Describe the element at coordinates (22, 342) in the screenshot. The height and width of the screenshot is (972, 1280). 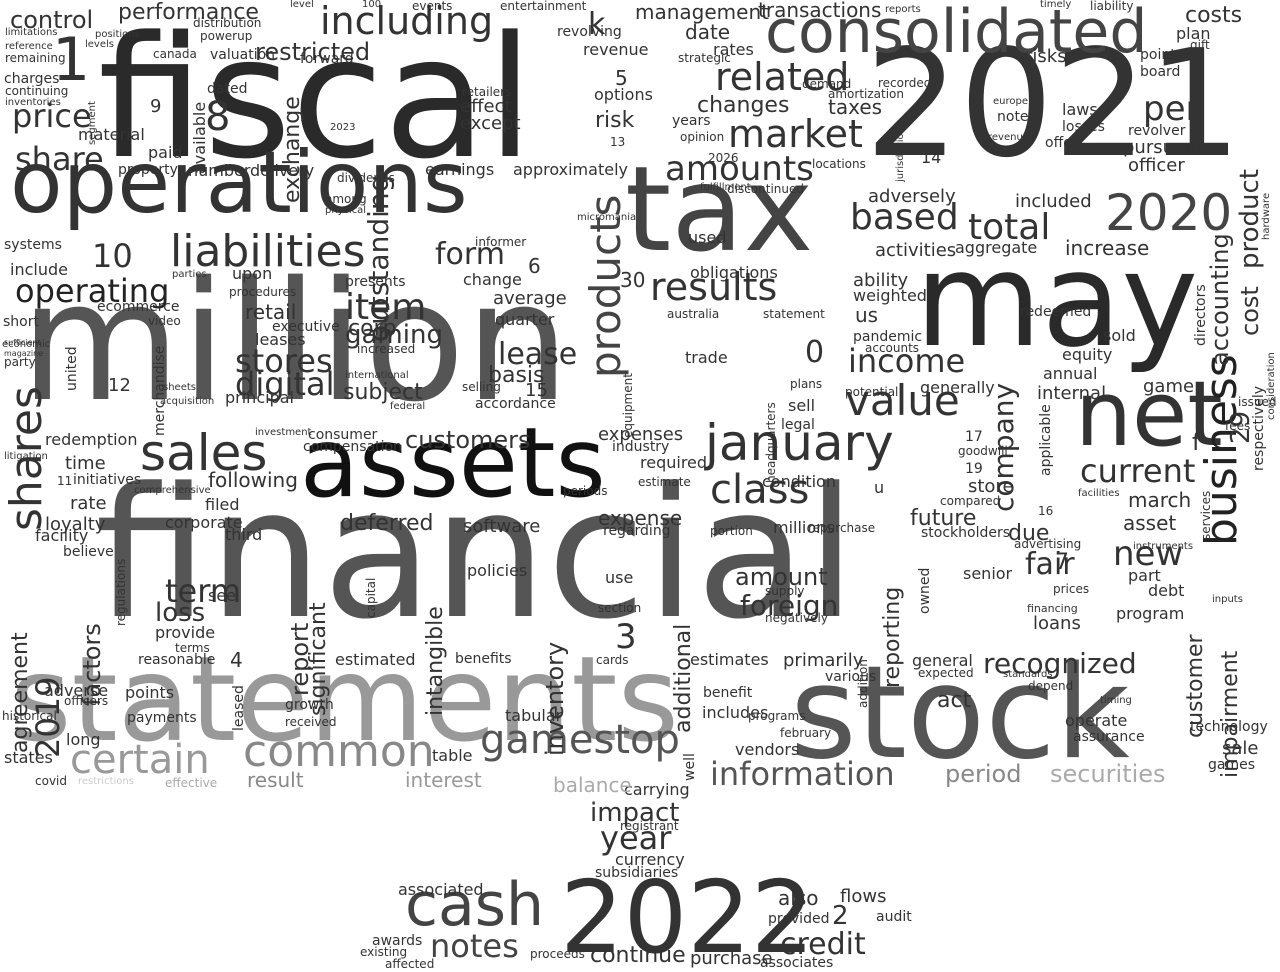
I see `word-sufficient: sufficient` at that location.